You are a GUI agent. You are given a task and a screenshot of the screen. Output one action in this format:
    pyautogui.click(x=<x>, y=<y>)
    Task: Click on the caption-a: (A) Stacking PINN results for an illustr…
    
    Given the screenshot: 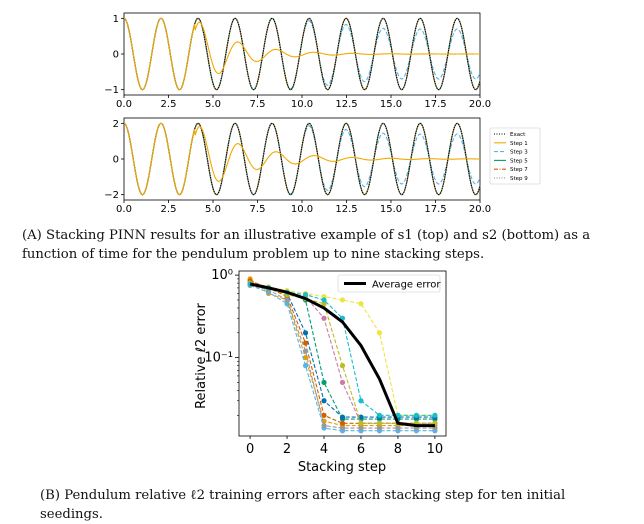 What is the action you would take?
    pyautogui.click(x=323, y=245)
    